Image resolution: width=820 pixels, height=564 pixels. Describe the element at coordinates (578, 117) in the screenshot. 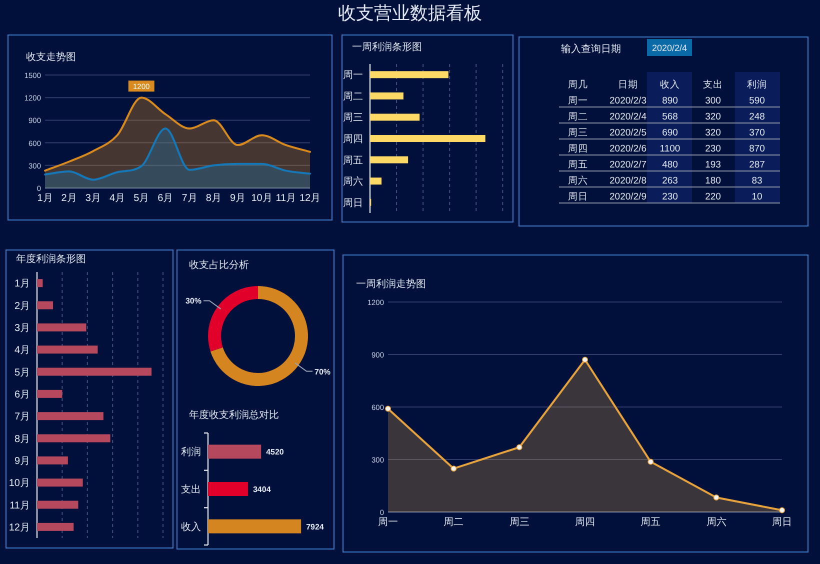

I see `text: 周二` at that location.